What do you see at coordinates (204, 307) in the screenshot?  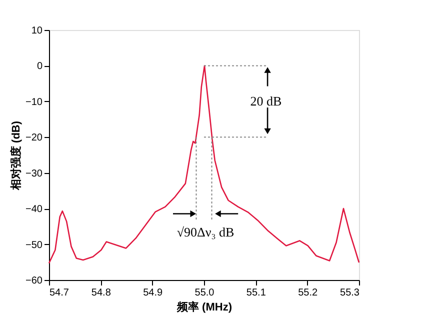 I see `x-axis-title: 频率 (MHz)` at bounding box center [204, 307].